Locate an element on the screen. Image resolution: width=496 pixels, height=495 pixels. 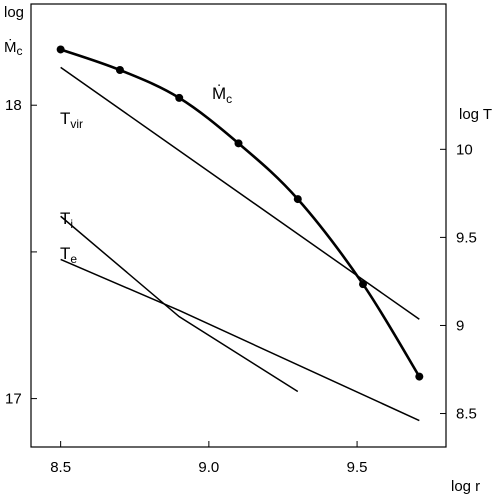
x-axis-ticks: 8.5 9.0 9.5 is located at coordinates (209, 458).